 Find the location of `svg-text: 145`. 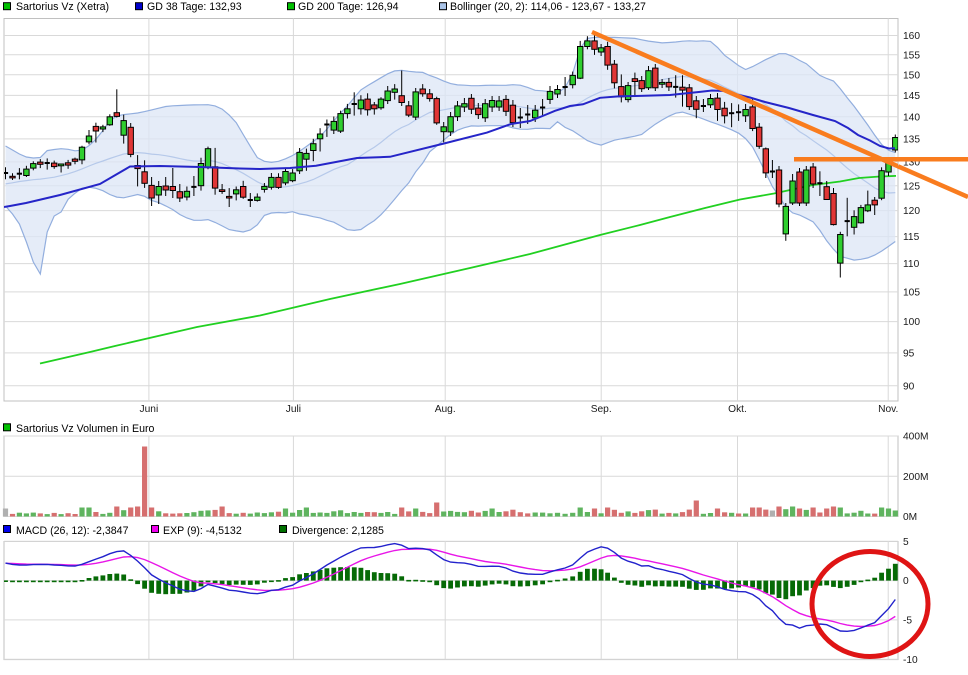

svg-text: 145 is located at coordinates (911, 96).